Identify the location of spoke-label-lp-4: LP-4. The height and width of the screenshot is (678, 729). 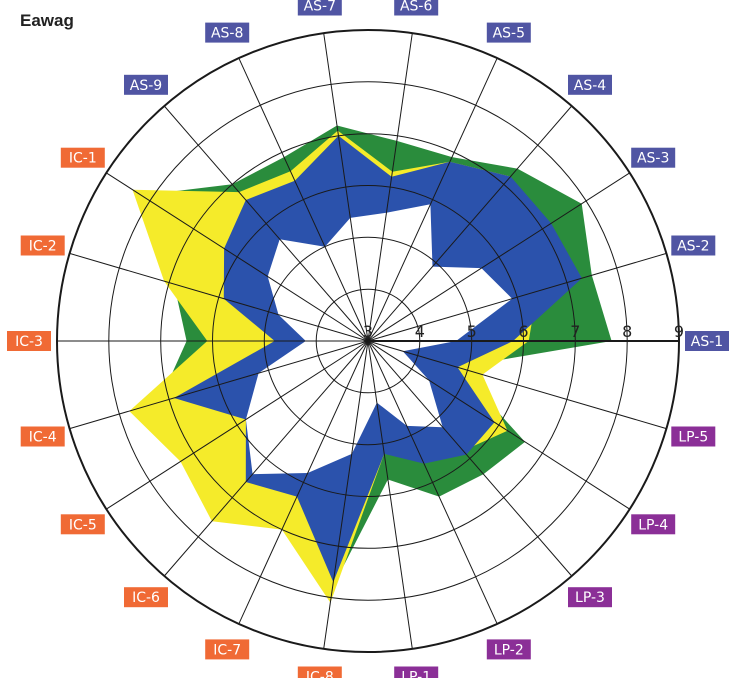
(653, 524).